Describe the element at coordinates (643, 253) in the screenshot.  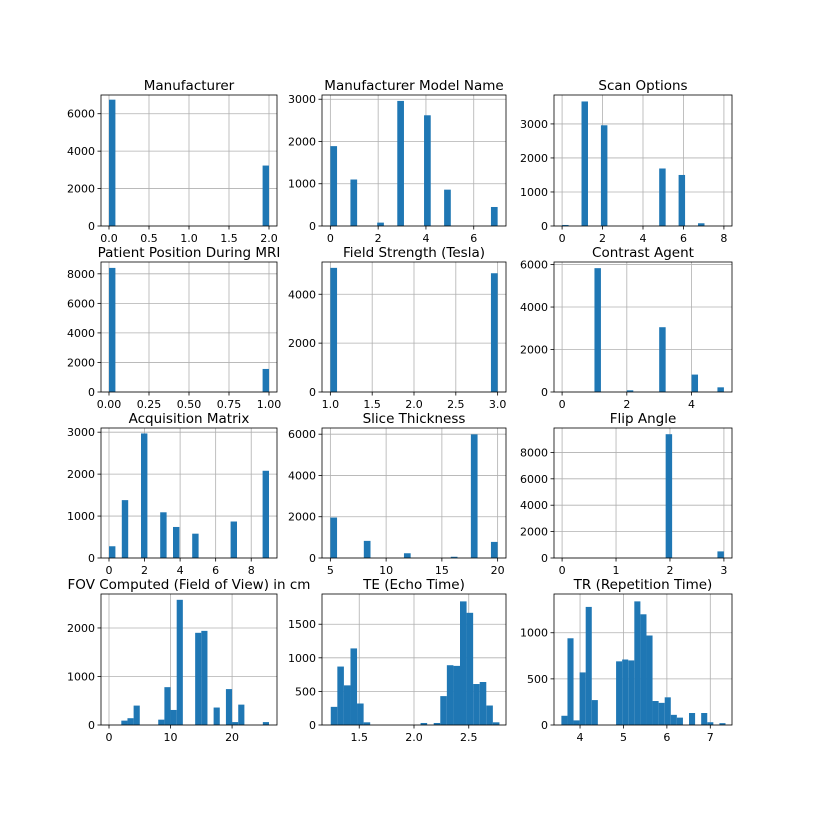
I see `chart-title: Contrast Agent` at that location.